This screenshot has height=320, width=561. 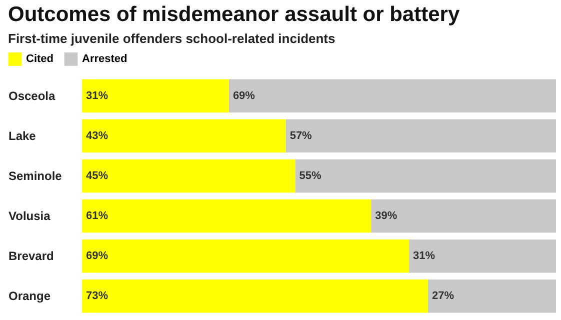 What do you see at coordinates (105, 59) in the screenshot?
I see `legend-label: Arrested` at bounding box center [105, 59].